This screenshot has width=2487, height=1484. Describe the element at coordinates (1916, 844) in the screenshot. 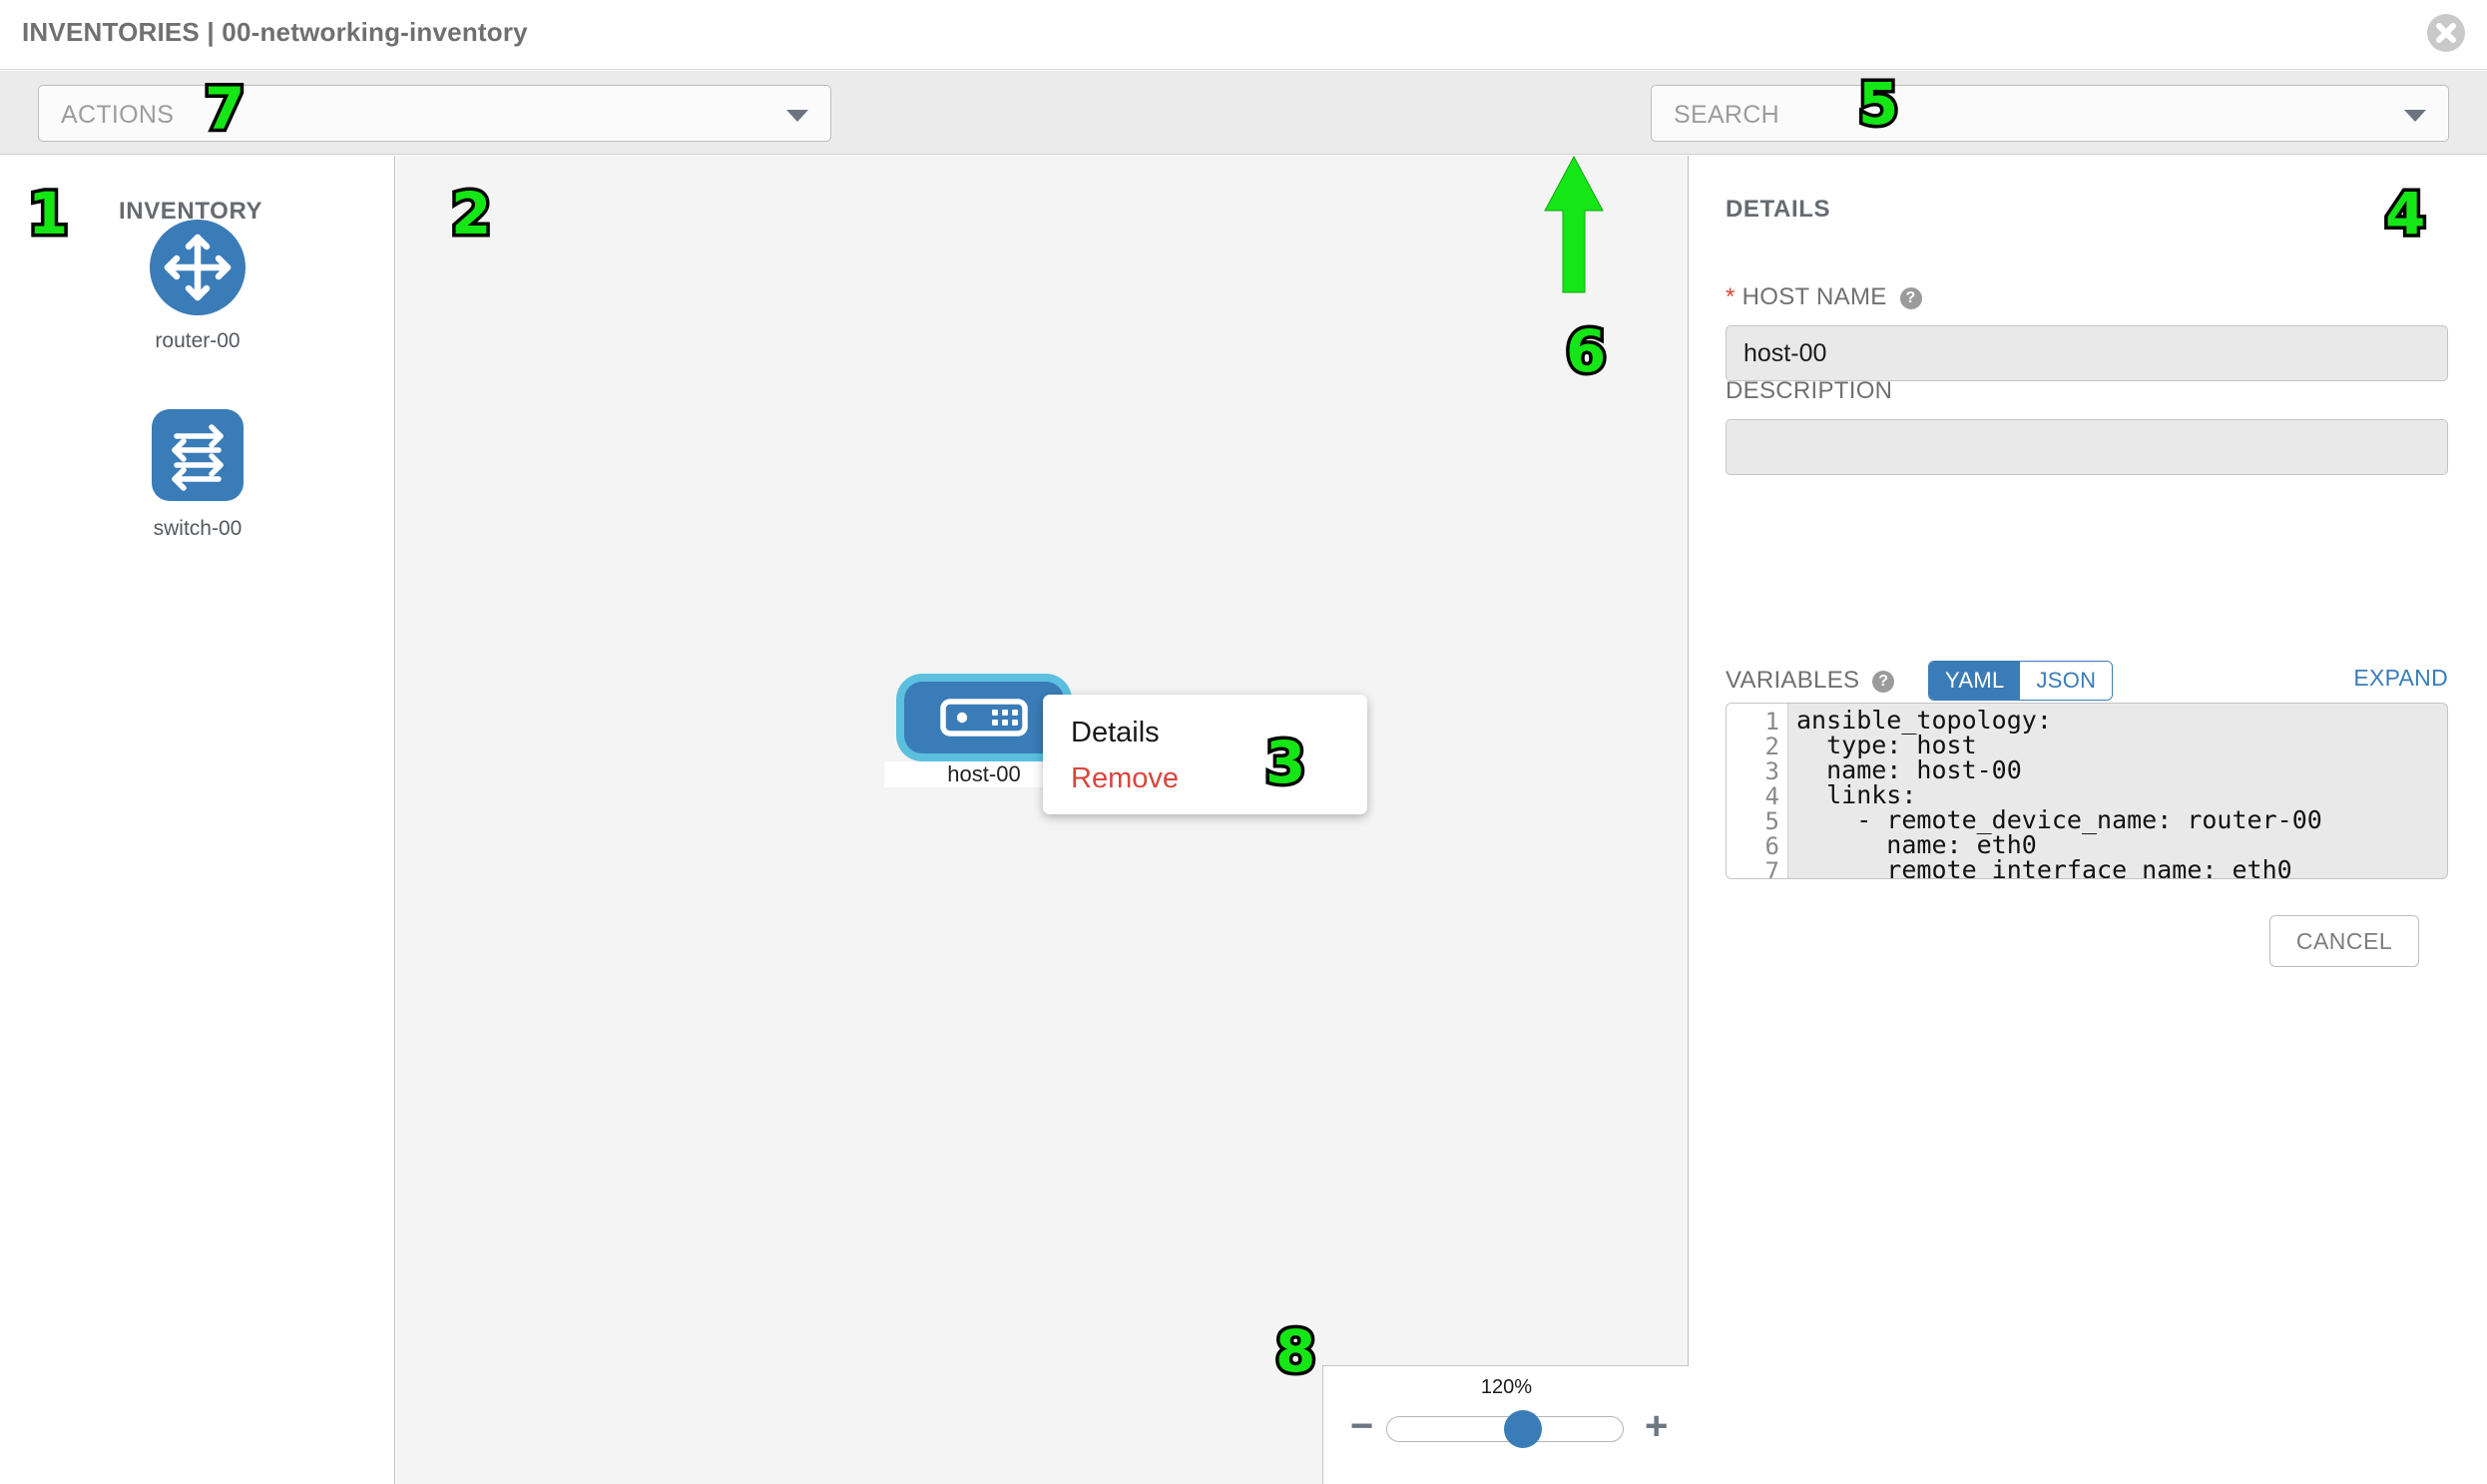

I see `code-line: name: eth0` at that location.